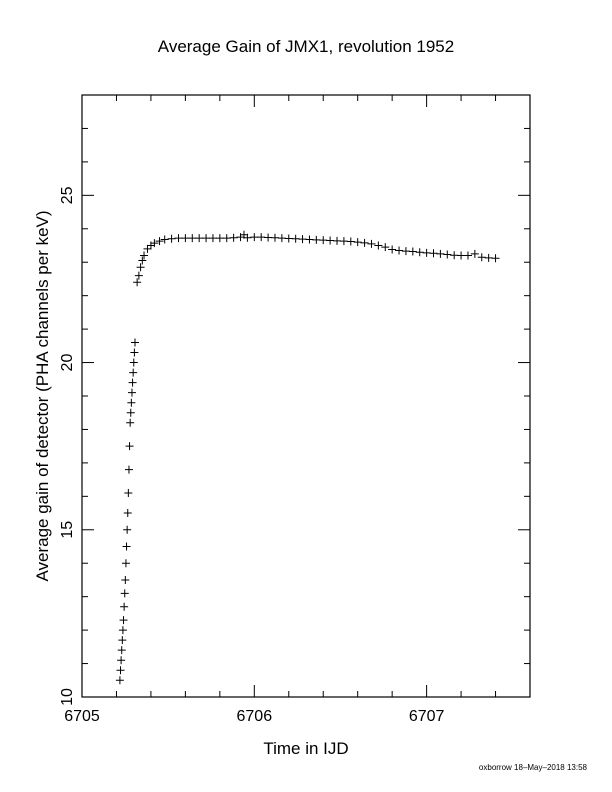  What do you see at coordinates (533, 767) in the screenshot?
I see `footer: oxborrow 18–May–2018 13:58` at bounding box center [533, 767].